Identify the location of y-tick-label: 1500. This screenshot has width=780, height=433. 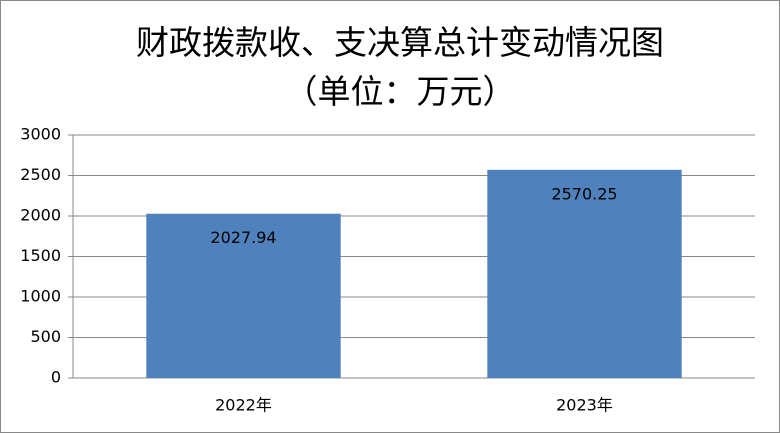
(40, 255).